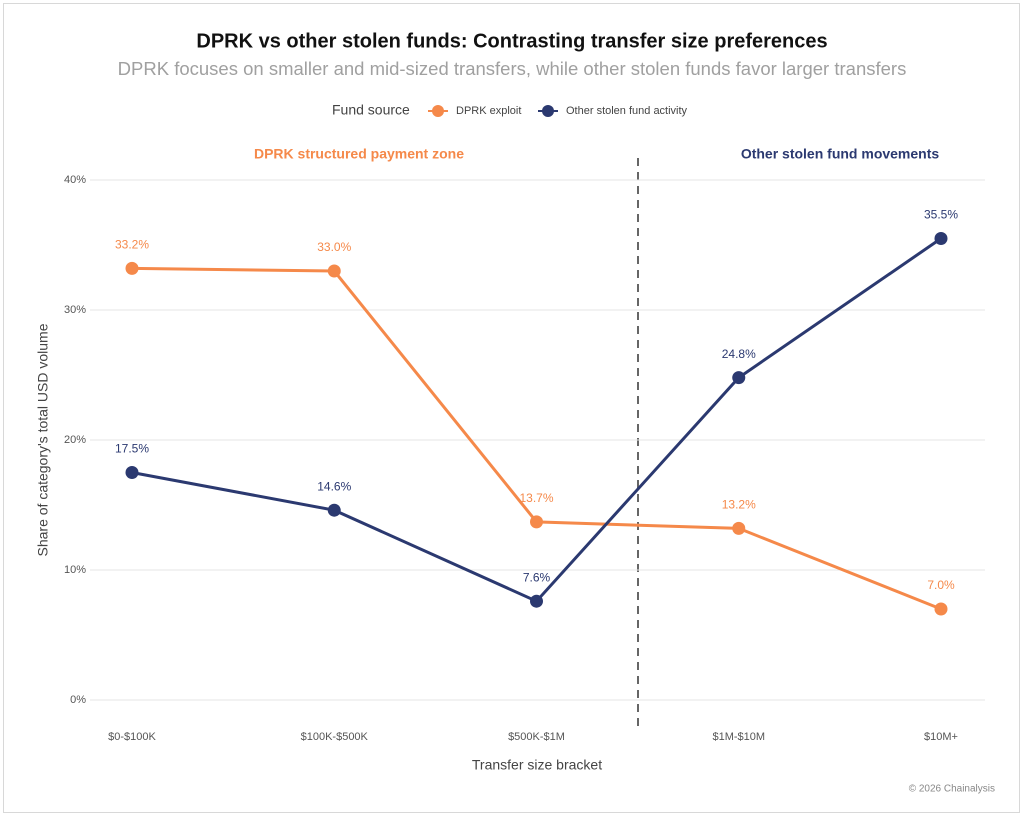 This screenshot has height=817, width=1024. Describe the element at coordinates (359, 154) in the screenshot. I see `zone-label: DPRK structured payment zone` at that location.